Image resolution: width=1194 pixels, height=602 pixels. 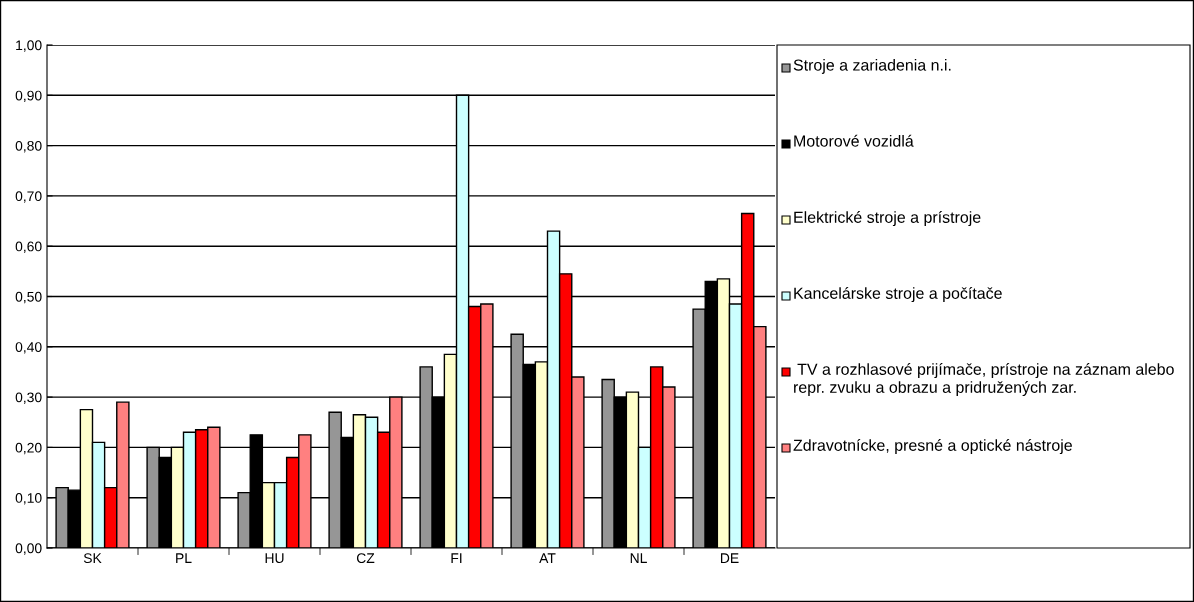 I want to click on y-tick-label: 0,60, so click(x=28, y=247).